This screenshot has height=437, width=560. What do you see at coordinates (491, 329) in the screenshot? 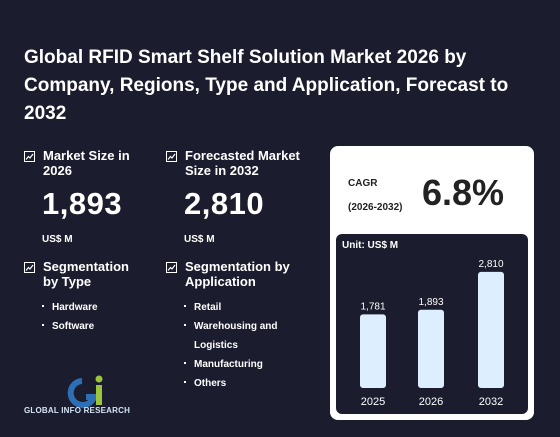
I see `bar-2032` at bounding box center [491, 329].